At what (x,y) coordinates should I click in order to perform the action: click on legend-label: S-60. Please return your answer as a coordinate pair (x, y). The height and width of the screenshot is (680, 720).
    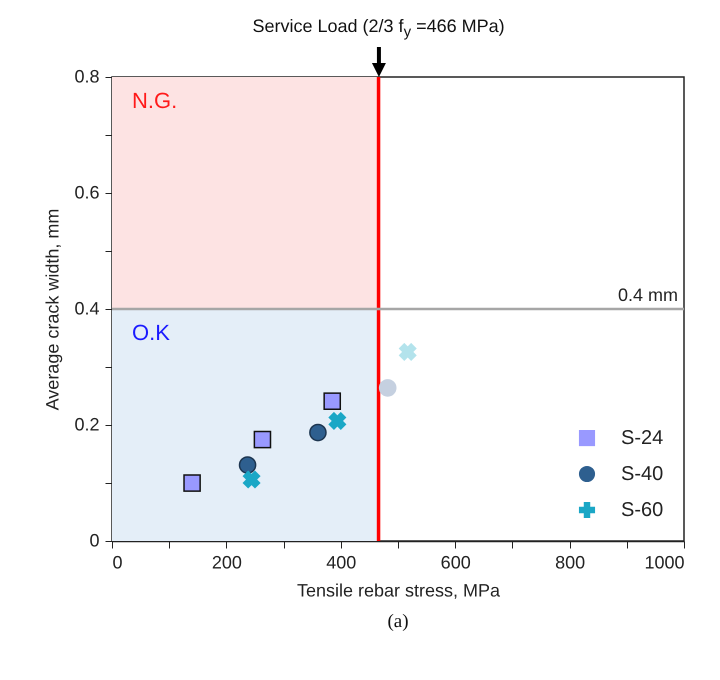
    Looking at the image, I should click on (642, 510).